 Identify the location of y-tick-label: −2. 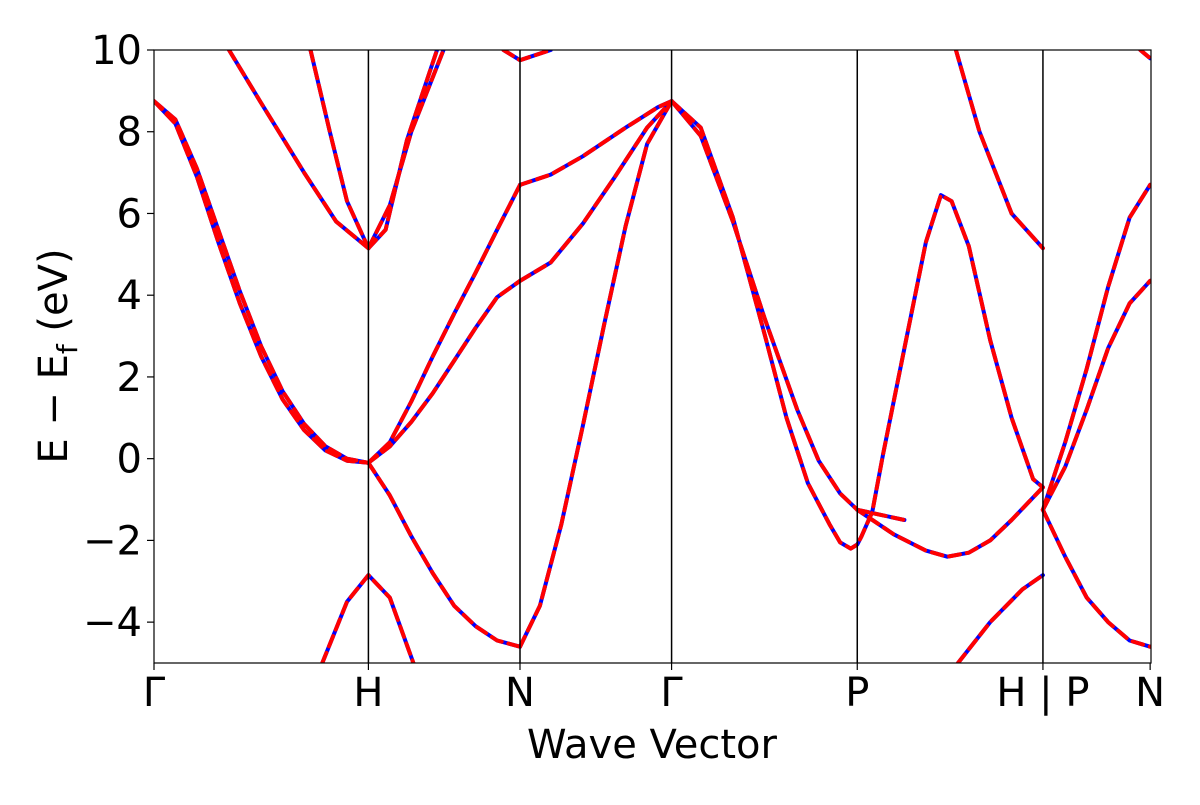
(112, 541).